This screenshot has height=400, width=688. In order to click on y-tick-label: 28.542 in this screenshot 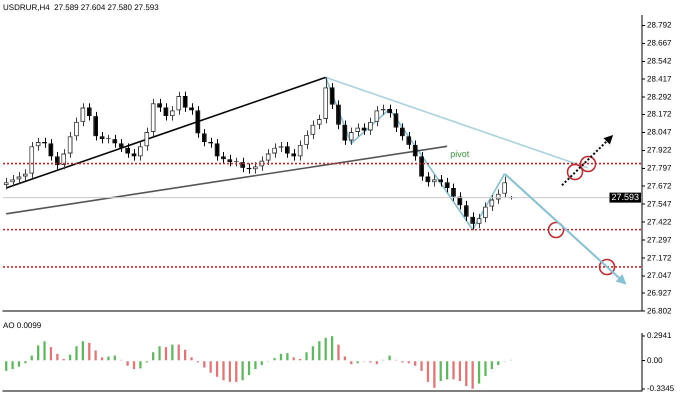, I will do `click(659, 61)`.